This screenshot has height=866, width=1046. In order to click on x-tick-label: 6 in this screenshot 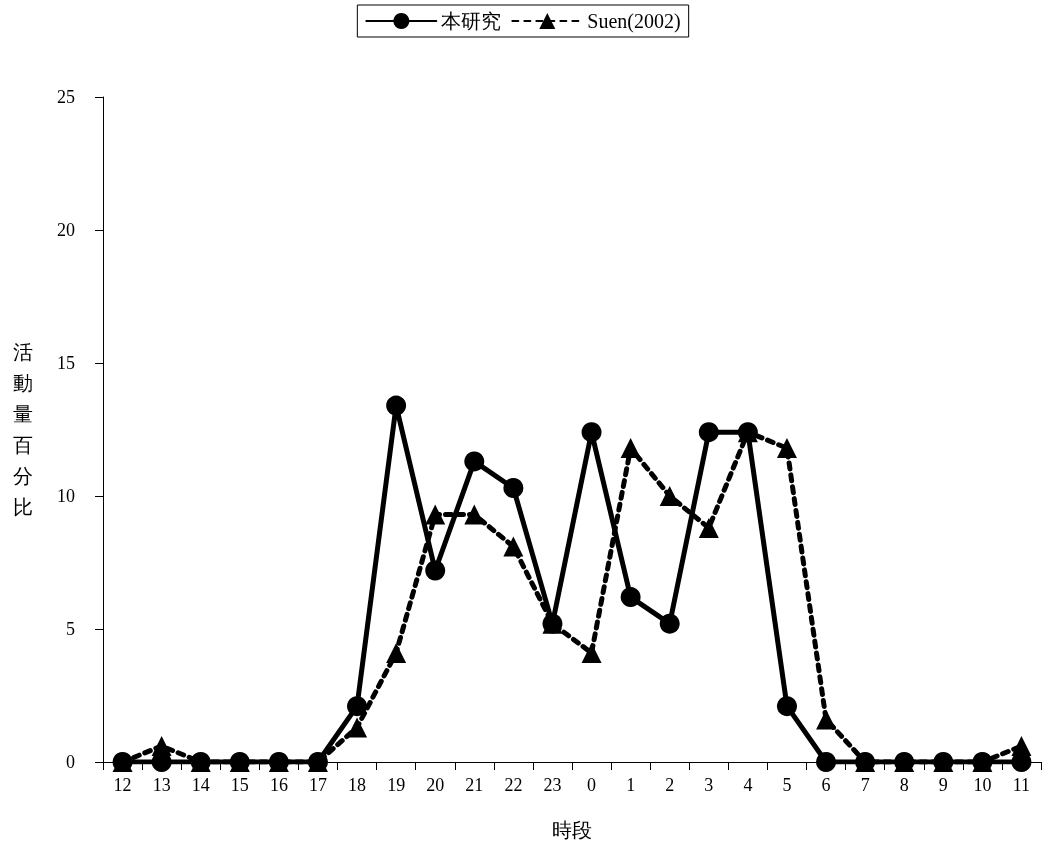, I will do `click(826, 785)`.